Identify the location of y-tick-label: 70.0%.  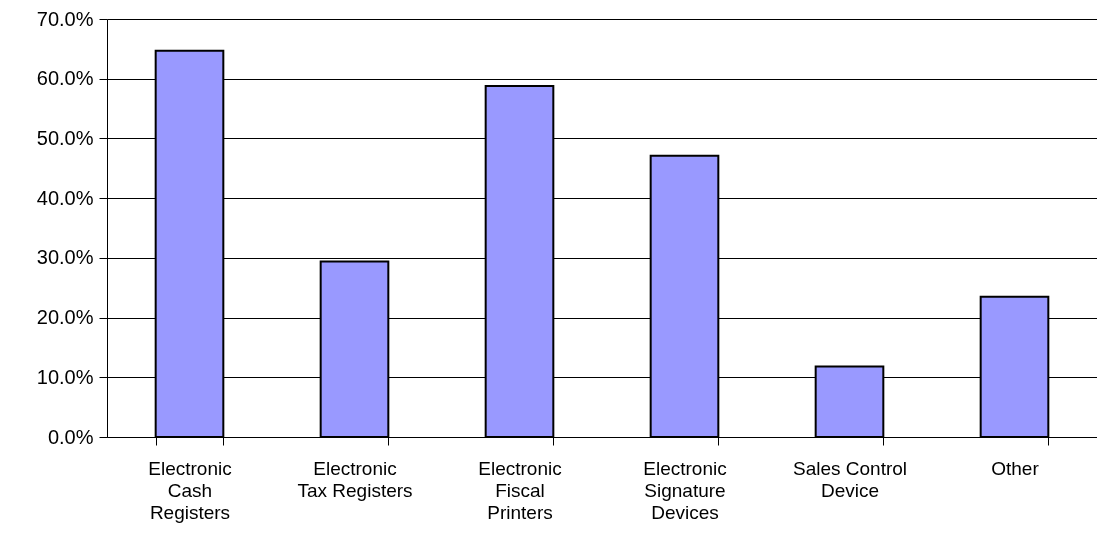
(65, 18).